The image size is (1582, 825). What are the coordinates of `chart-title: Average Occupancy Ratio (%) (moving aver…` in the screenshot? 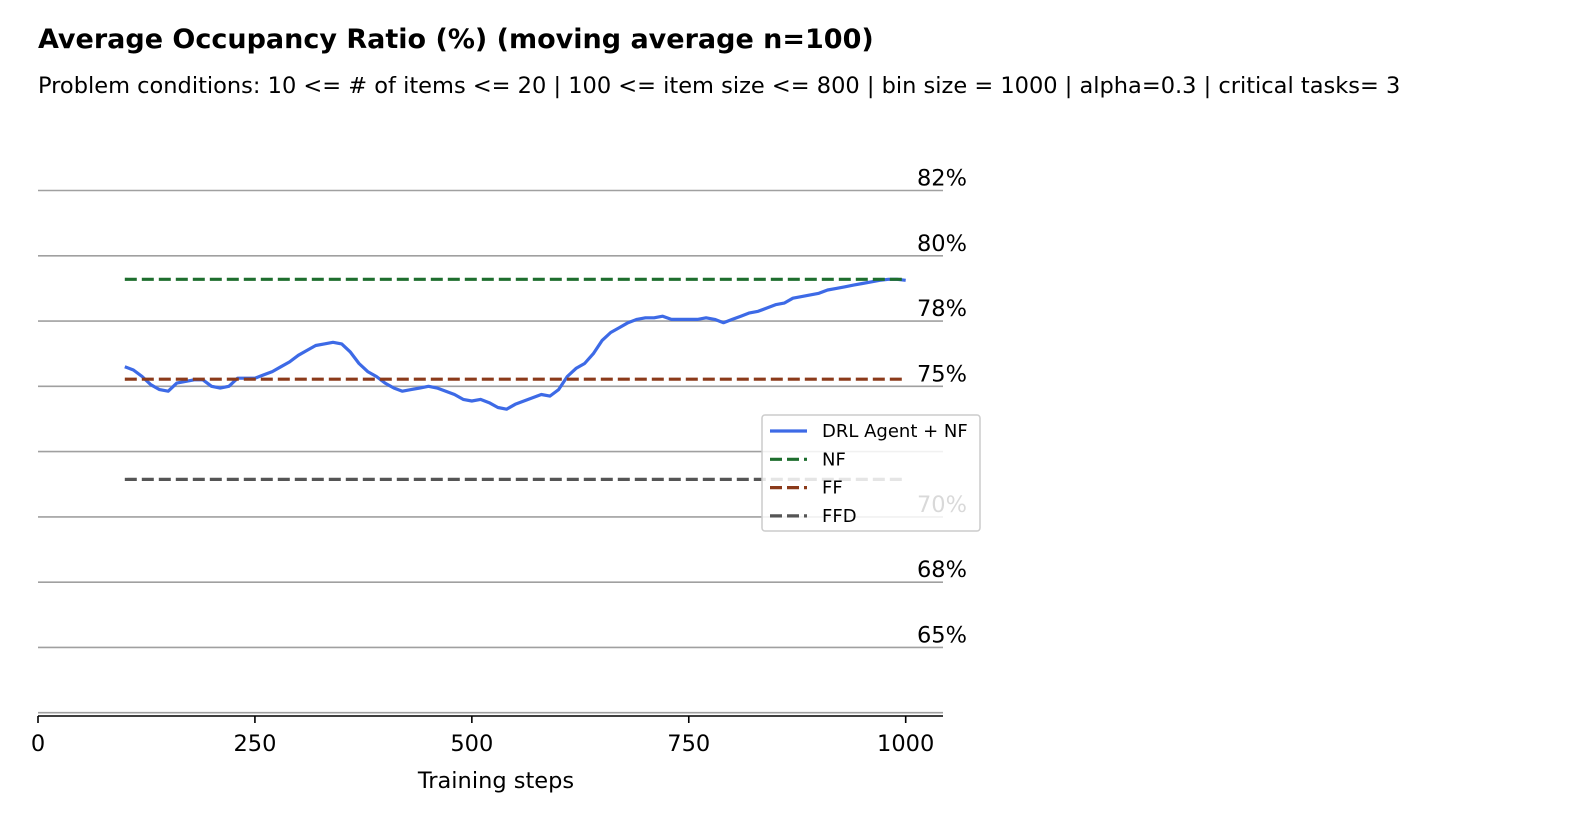 It's located at (456, 39).